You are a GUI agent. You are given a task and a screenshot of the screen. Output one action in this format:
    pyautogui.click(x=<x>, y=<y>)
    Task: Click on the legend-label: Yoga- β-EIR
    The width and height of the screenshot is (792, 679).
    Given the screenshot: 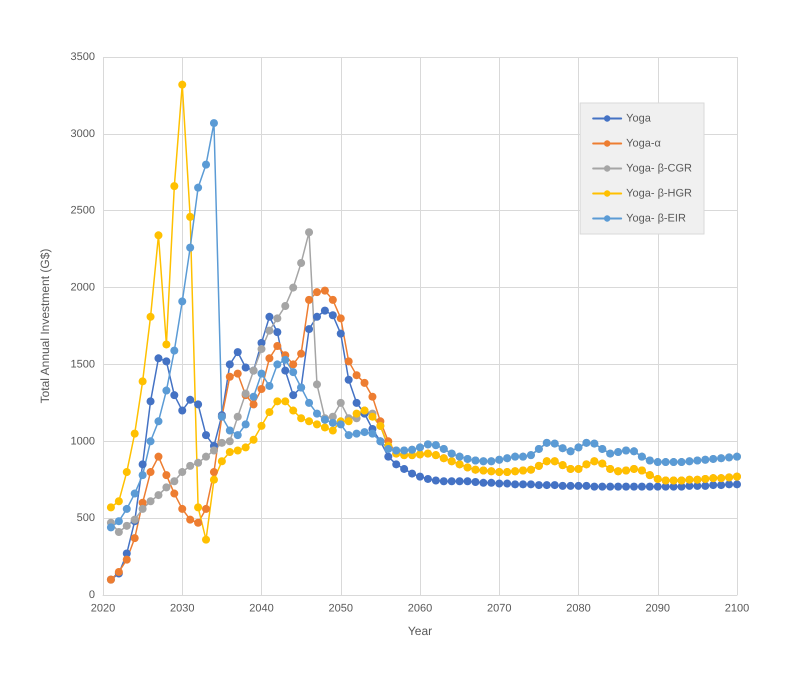 What is the action you would take?
    pyautogui.click(x=656, y=218)
    